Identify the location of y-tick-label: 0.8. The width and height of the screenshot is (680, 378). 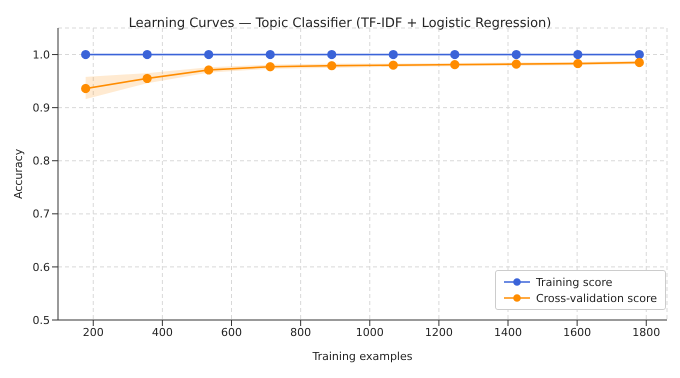
(41, 161).